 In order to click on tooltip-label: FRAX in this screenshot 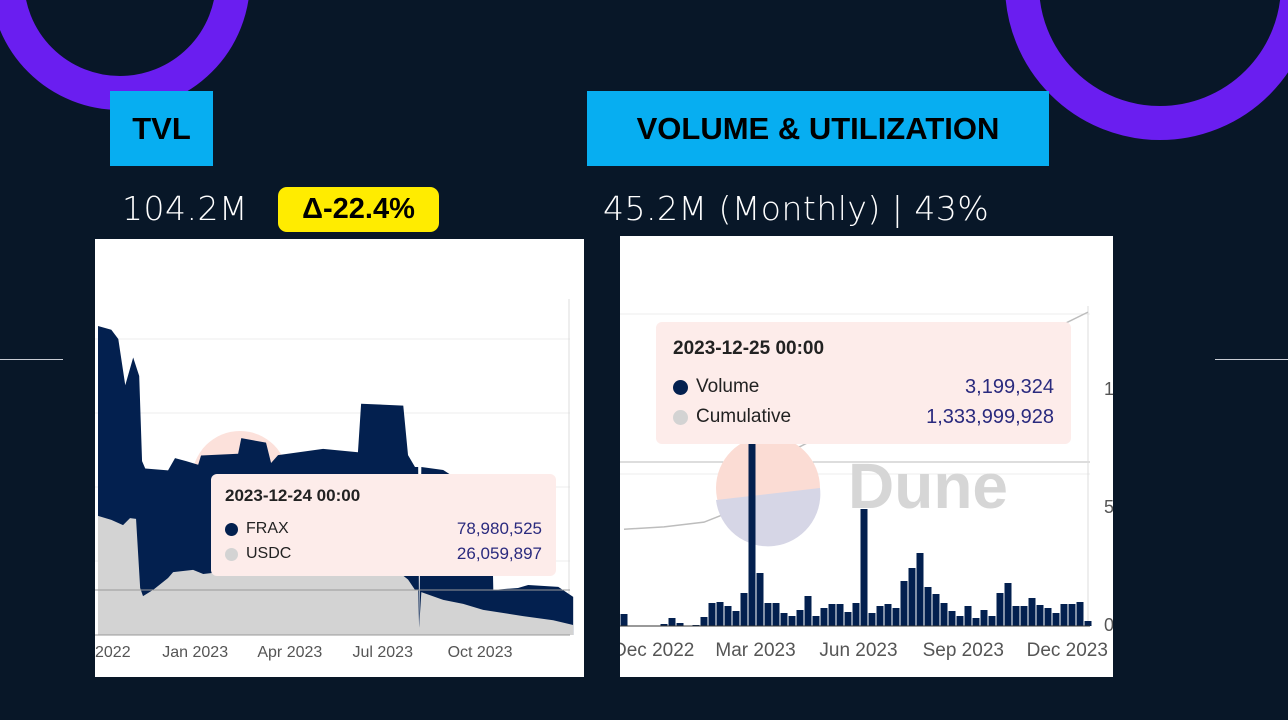, I will do `click(267, 528)`.